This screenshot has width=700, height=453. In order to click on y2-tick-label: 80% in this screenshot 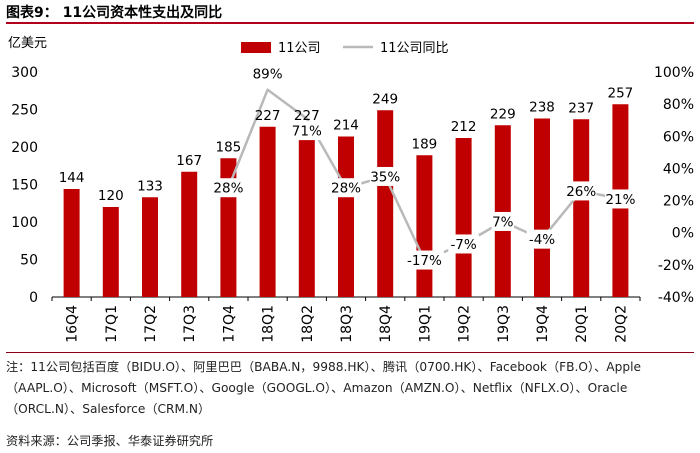, I will do `click(678, 105)`.